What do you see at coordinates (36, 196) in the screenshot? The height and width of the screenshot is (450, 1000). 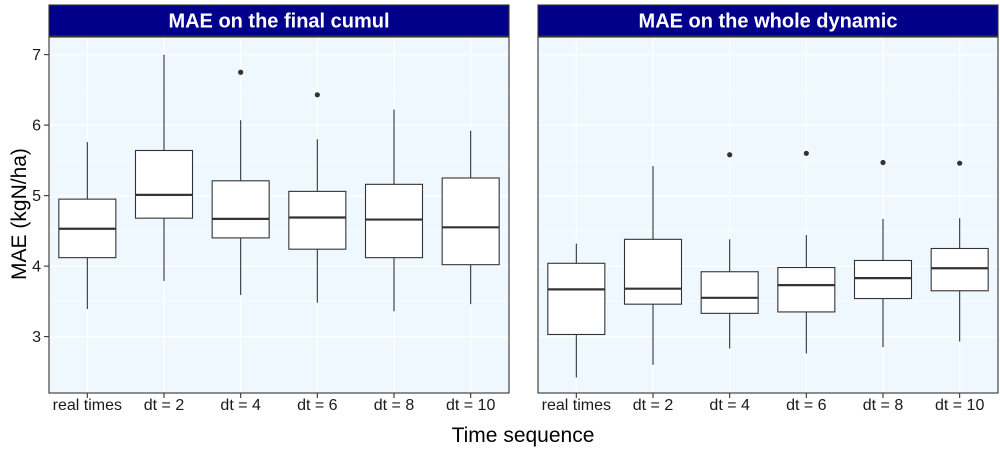 I see `y-tick-label: 5` at bounding box center [36, 196].